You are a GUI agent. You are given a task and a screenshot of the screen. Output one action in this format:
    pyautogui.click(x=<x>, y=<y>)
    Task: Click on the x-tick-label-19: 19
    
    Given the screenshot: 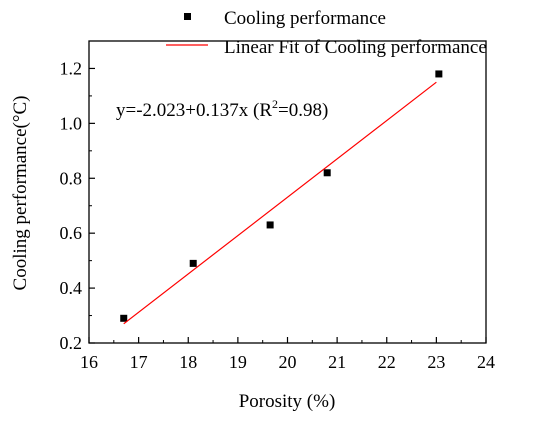 What is the action you would take?
    pyautogui.click(x=238, y=362)
    